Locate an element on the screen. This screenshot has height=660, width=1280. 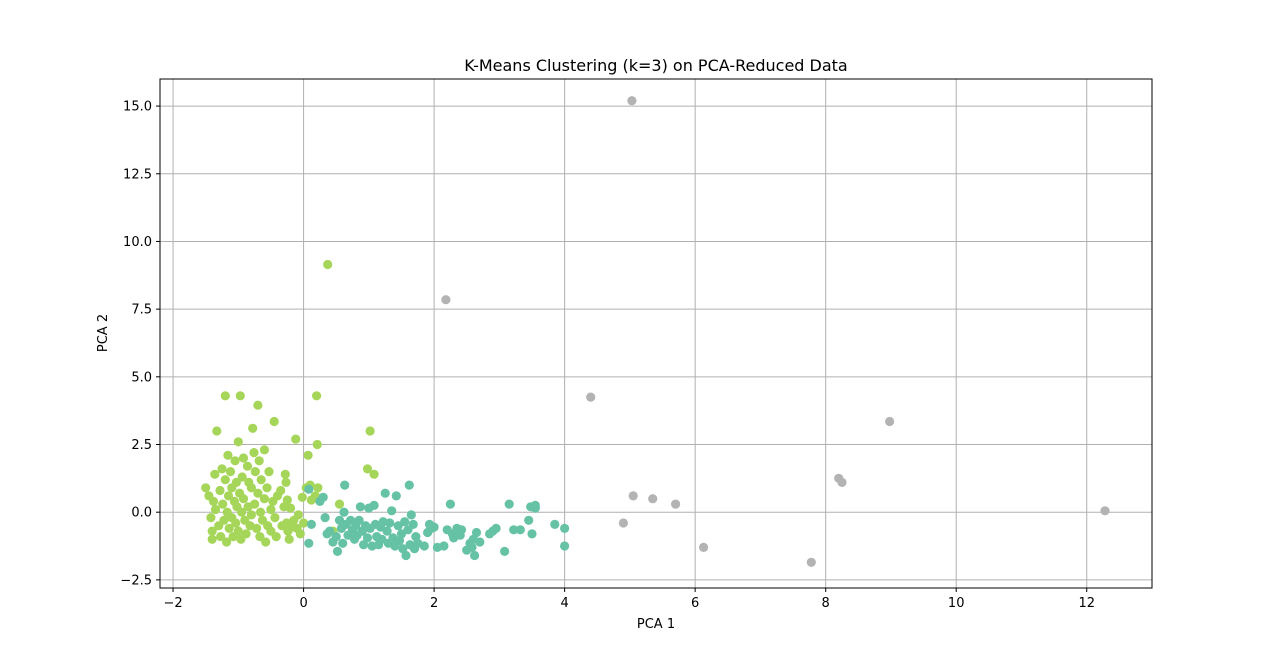
x-axis-label: PCA 1 is located at coordinates (656, 624).